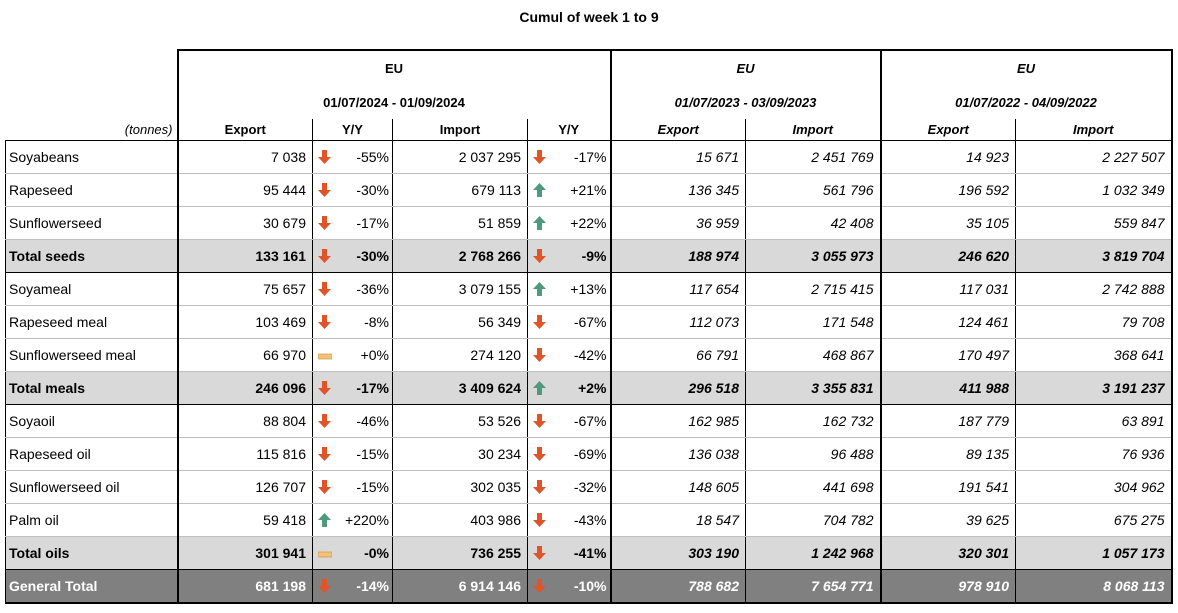 The width and height of the screenshot is (1178, 613). Describe the element at coordinates (677, 586) in the screenshot. I see `export-2023-cell: 788 682` at that location.